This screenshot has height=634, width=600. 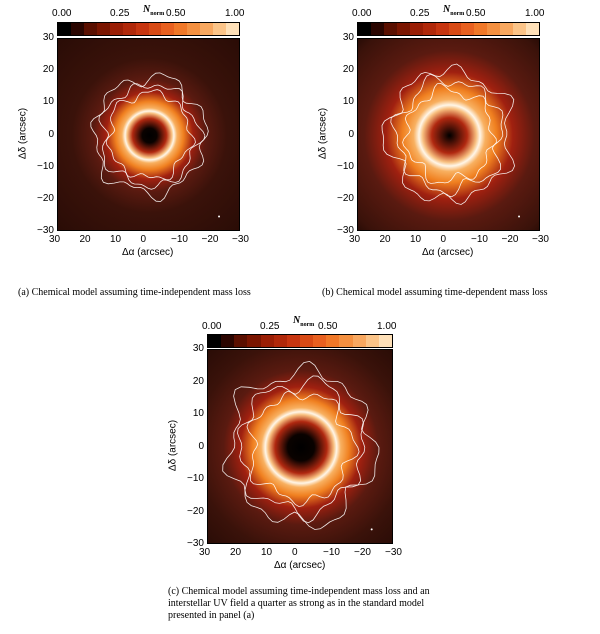 I want to click on x-tick-label: 10, so click(x=116, y=239).